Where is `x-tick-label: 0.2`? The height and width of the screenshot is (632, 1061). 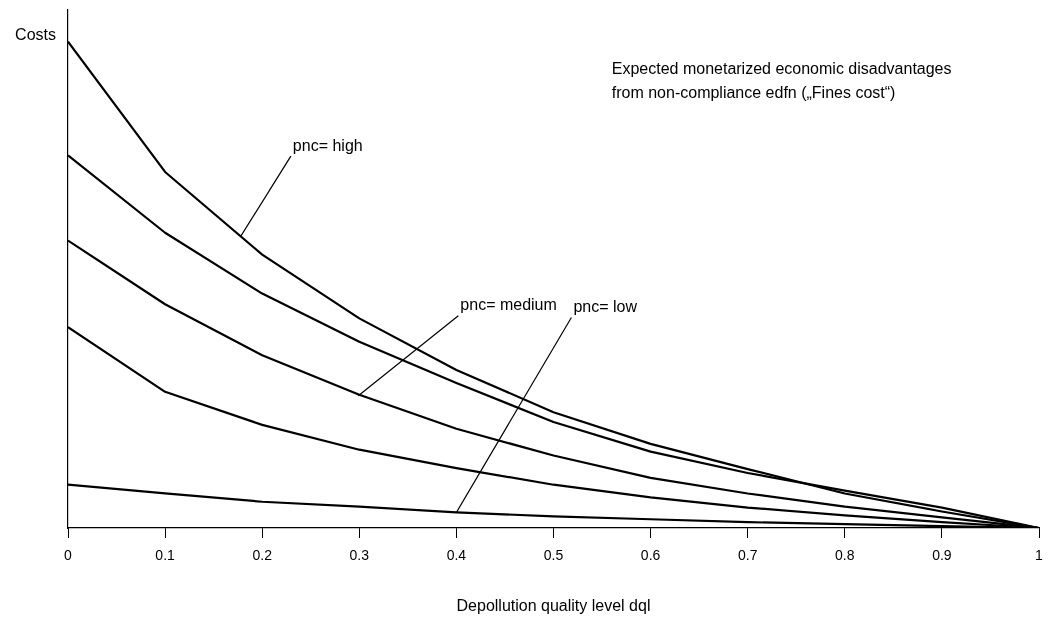 x-tick-label: 0.2 is located at coordinates (262, 555).